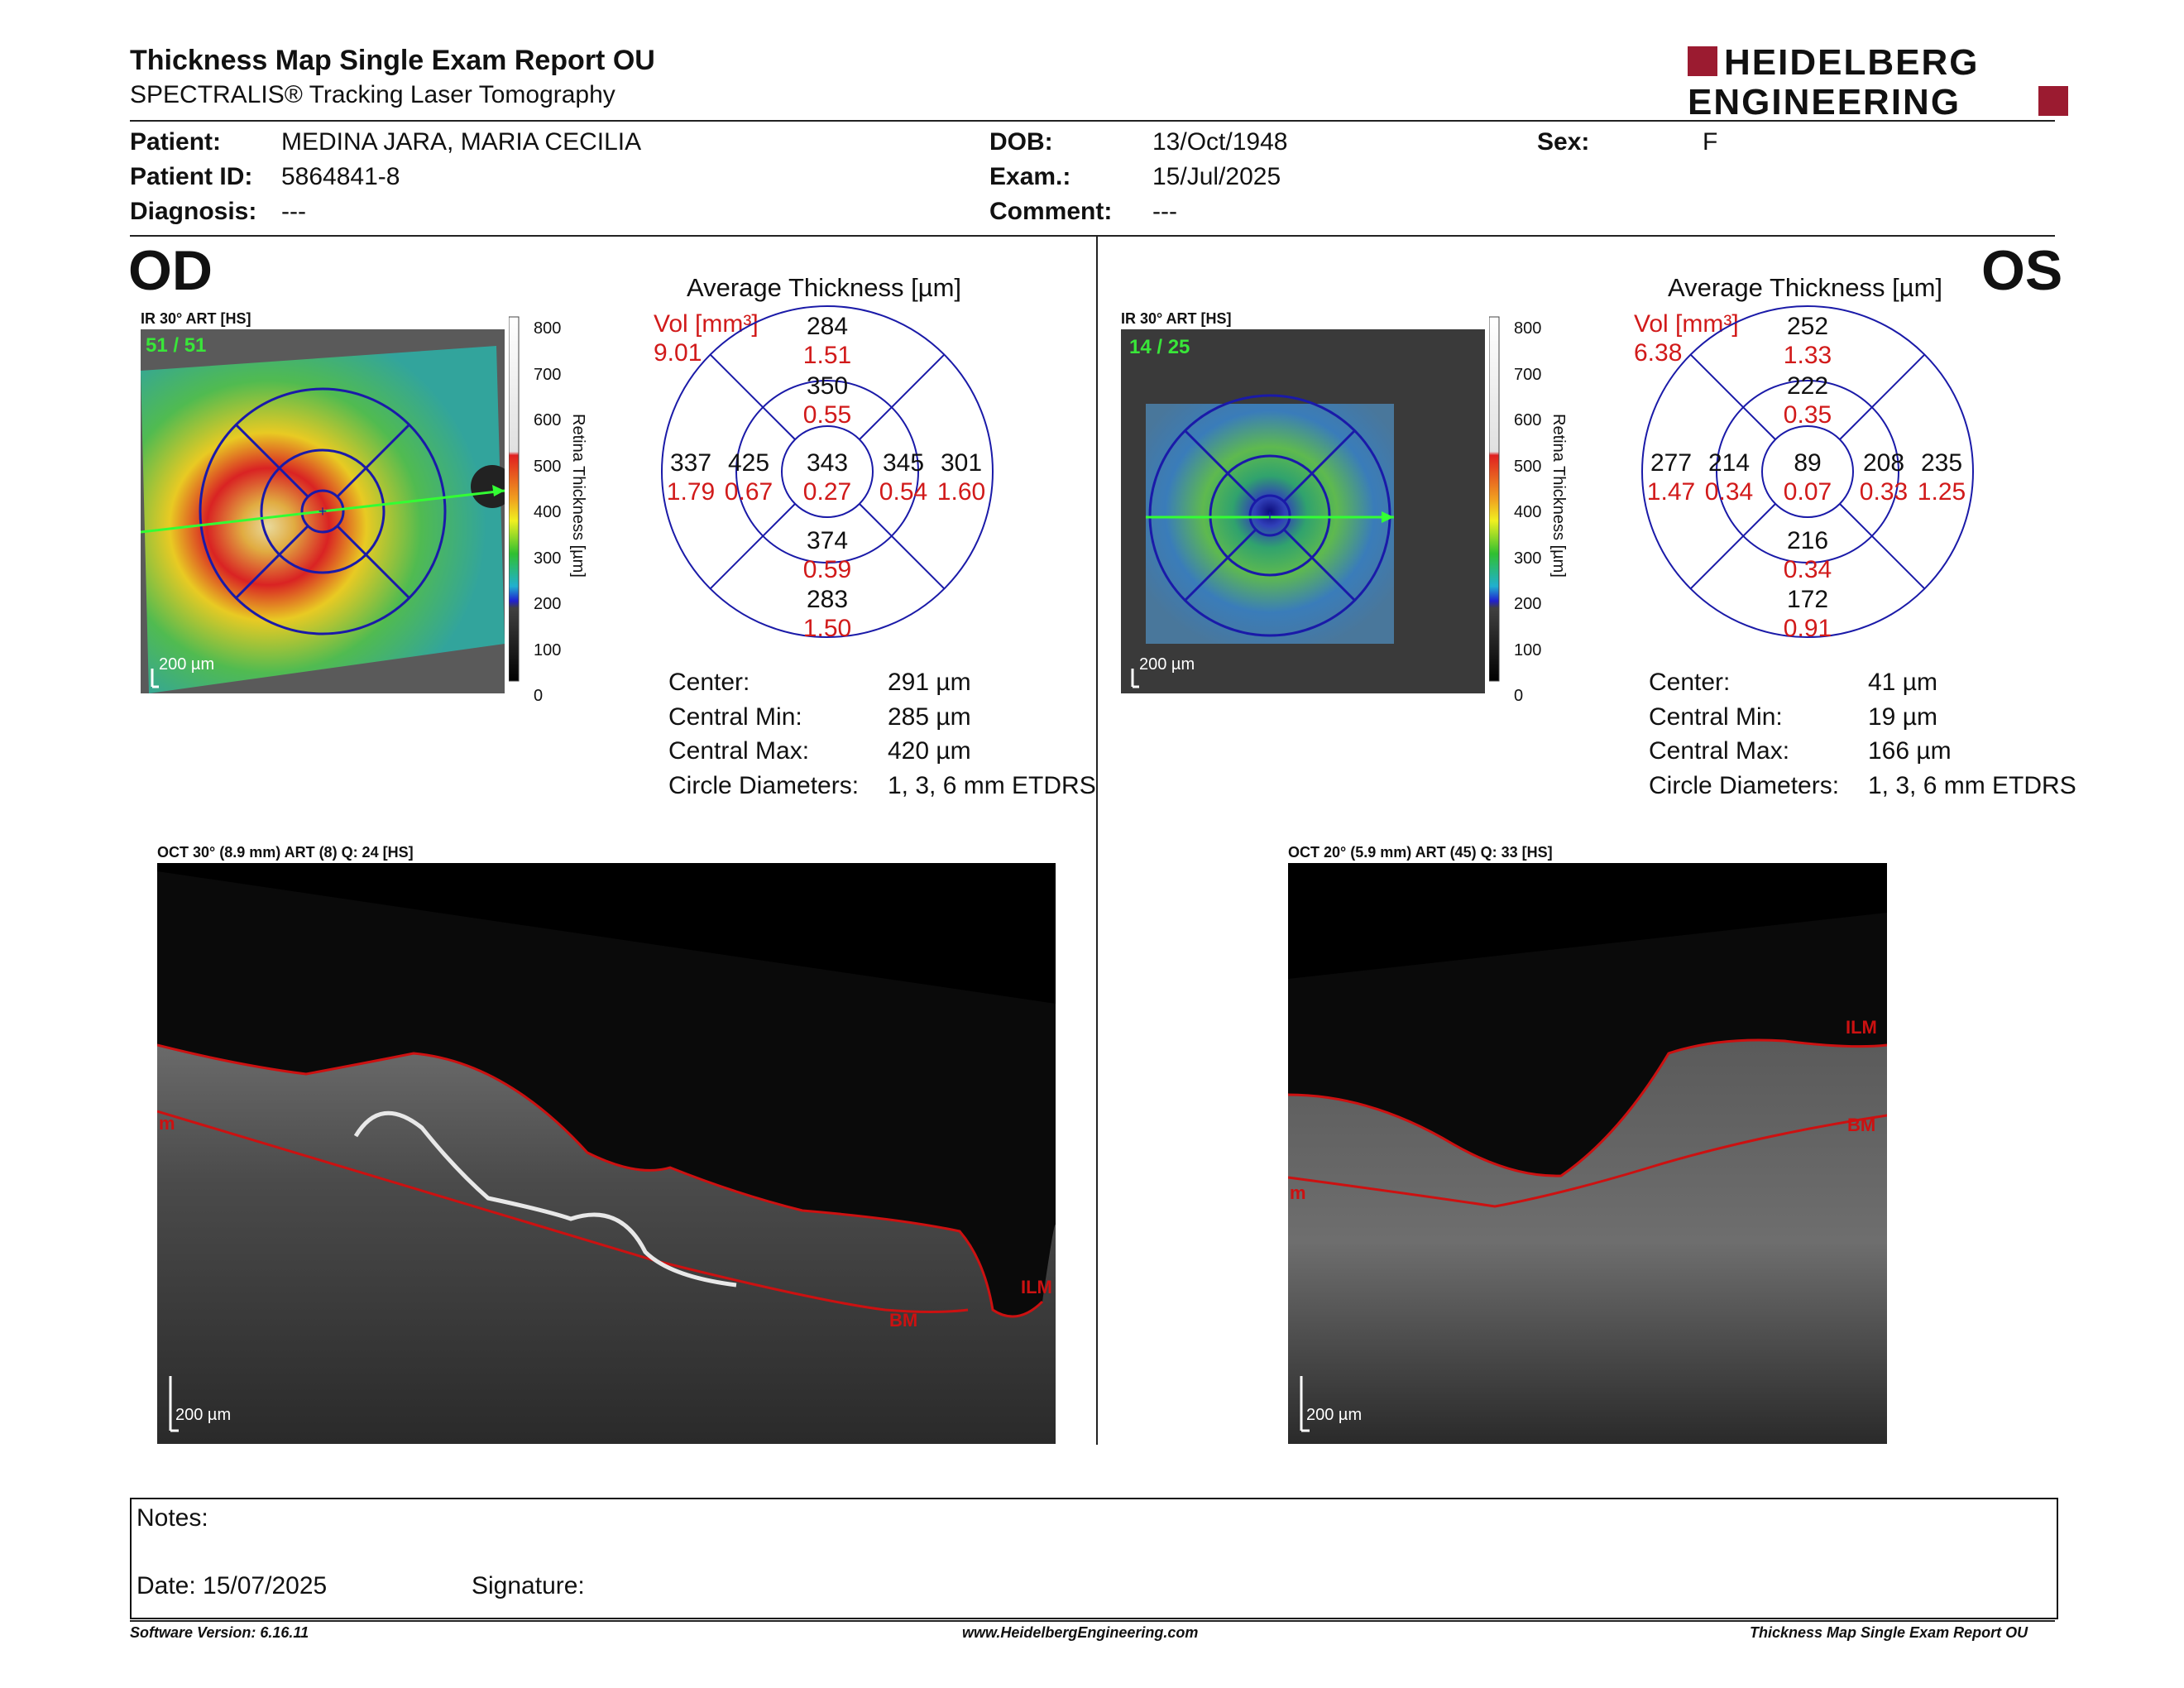  I want to click on os-min-value: 19 µm, so click(1902, 717).